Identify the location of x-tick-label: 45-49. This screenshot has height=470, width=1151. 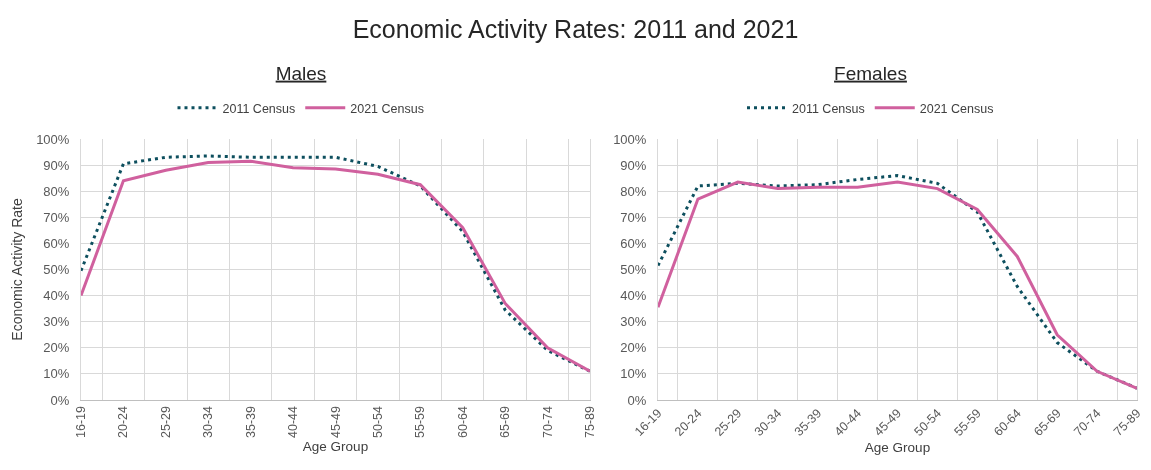
(335, 421).